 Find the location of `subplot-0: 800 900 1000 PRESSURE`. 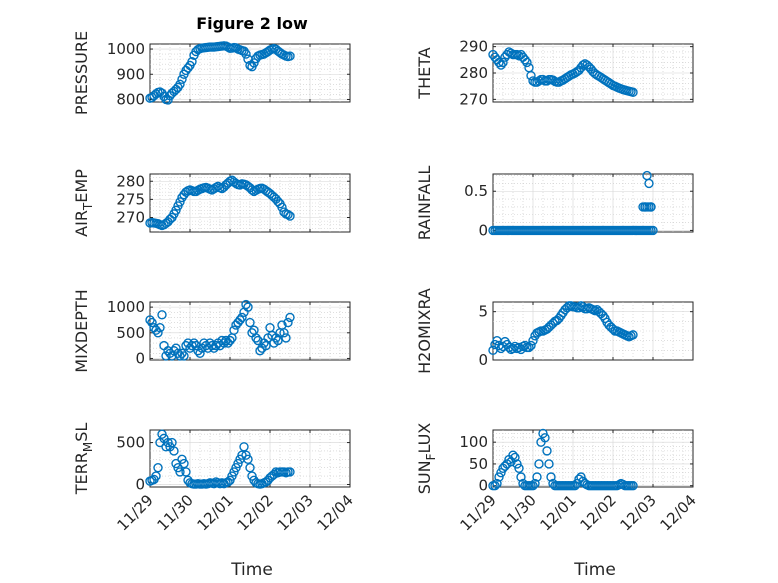

subplot-0: 800 900 1000 PRESSURE is located at coordinates (211, 73).